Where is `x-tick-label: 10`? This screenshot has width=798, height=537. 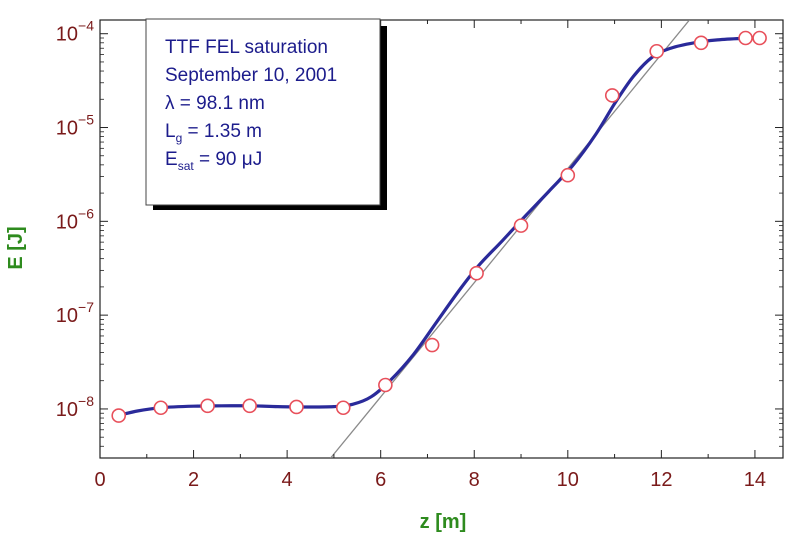 x-tick-label: 10 is located at coordinates (568, 480).